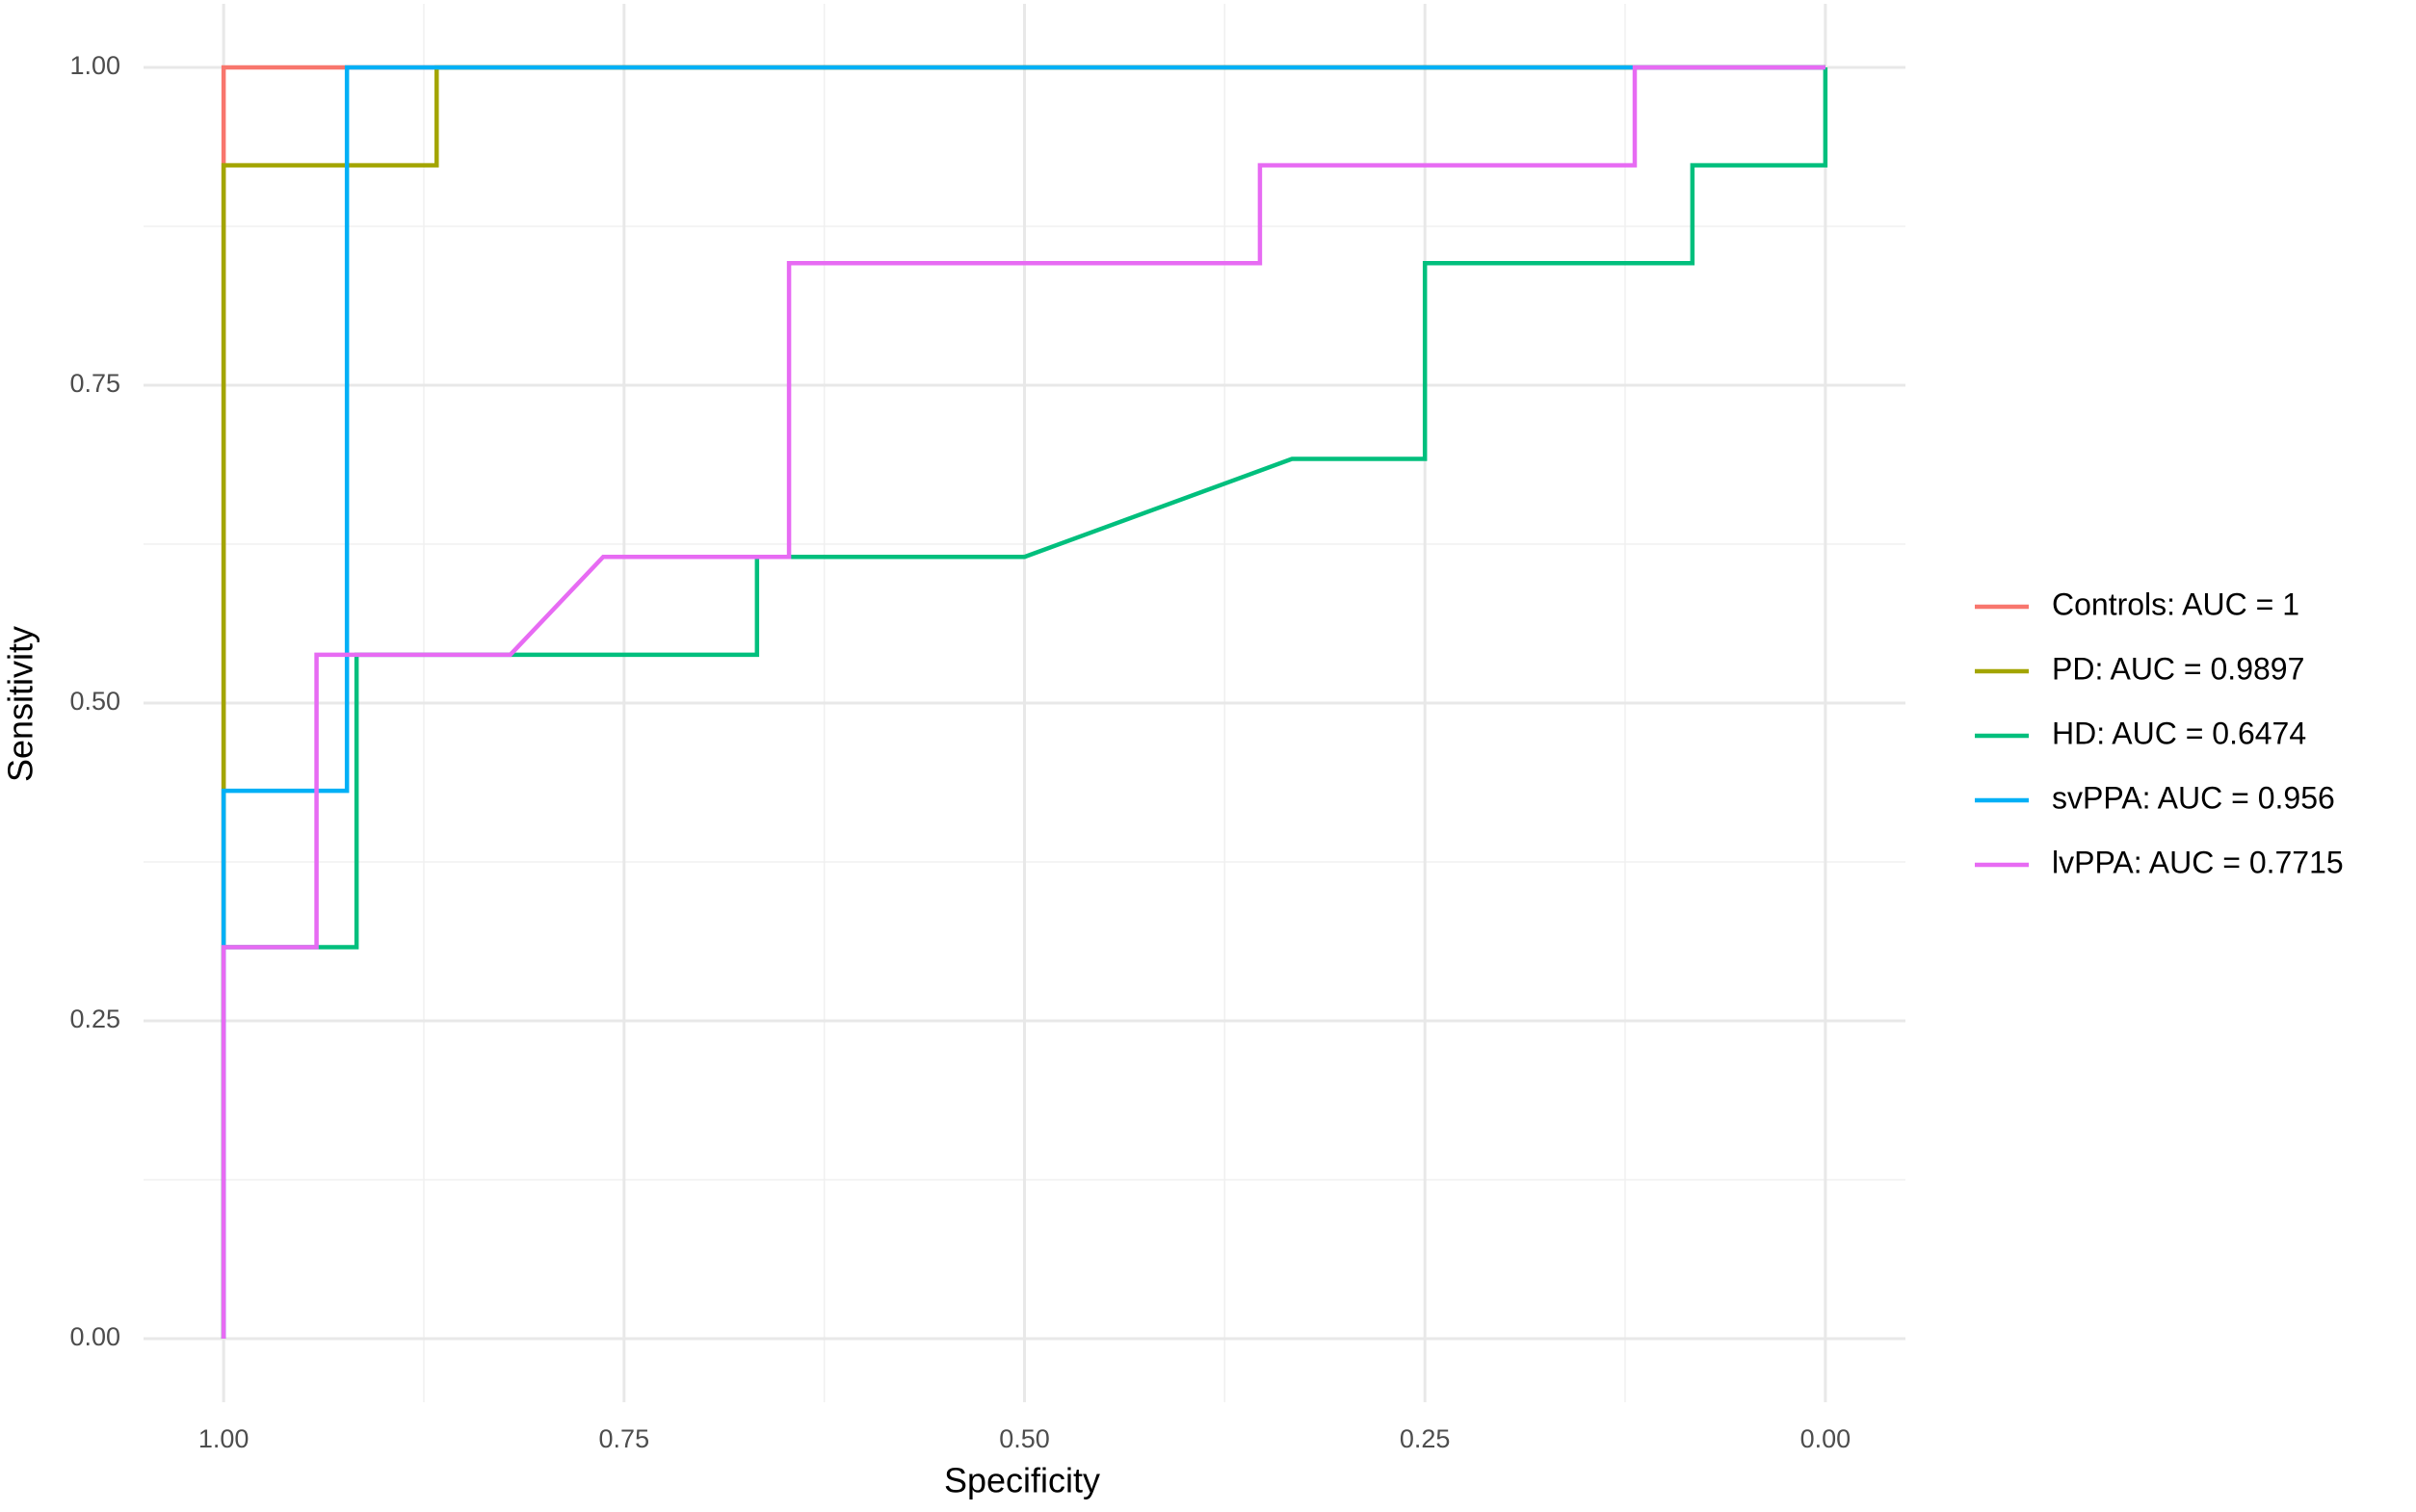  I want to click on x-tick-label: 0.00, so click(1825, 1438).